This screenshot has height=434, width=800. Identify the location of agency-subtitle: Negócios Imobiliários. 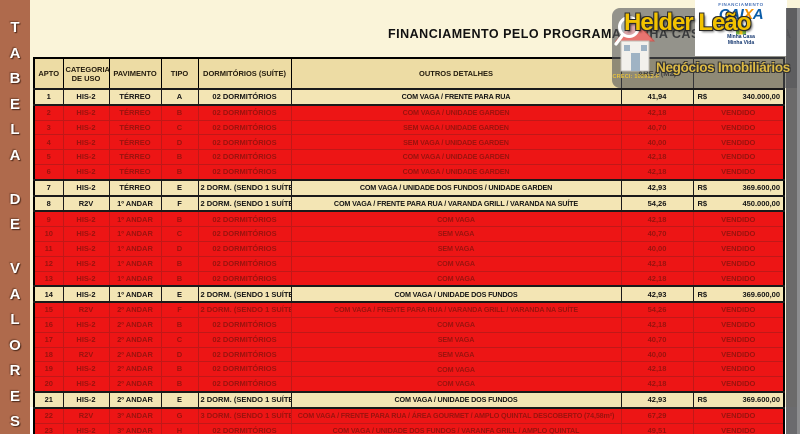
(723, 67).